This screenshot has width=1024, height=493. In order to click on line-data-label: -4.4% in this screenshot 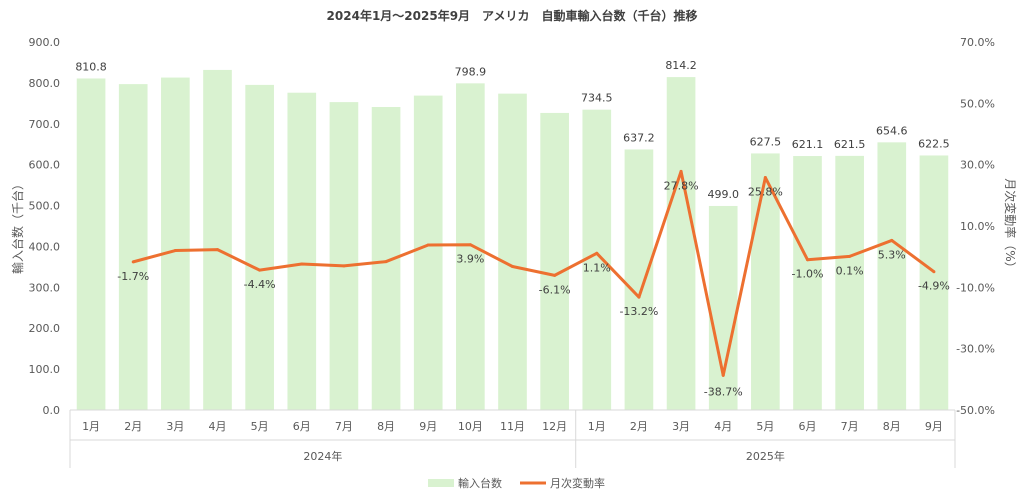, I will do `click(260, 284)`.